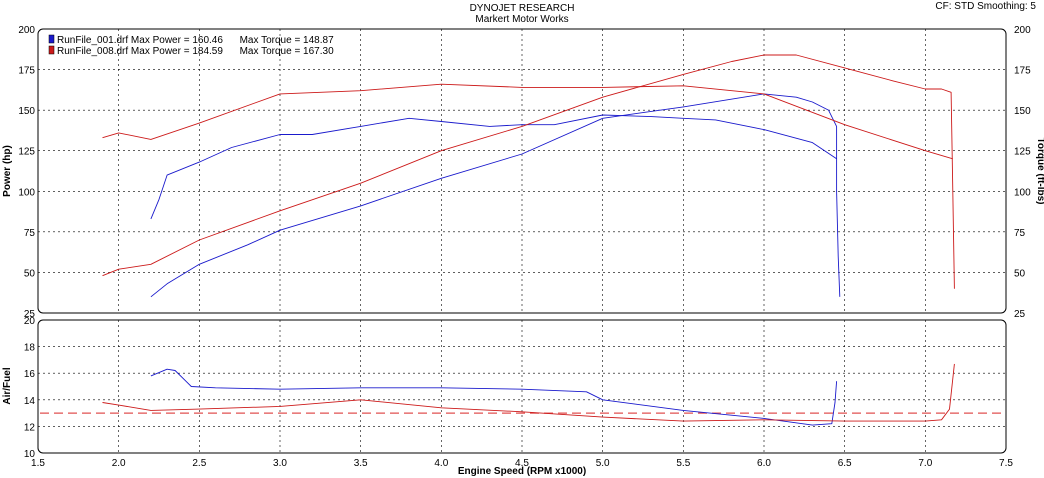  I want to click on torque-tick-label: 200, so click(1022, 30).